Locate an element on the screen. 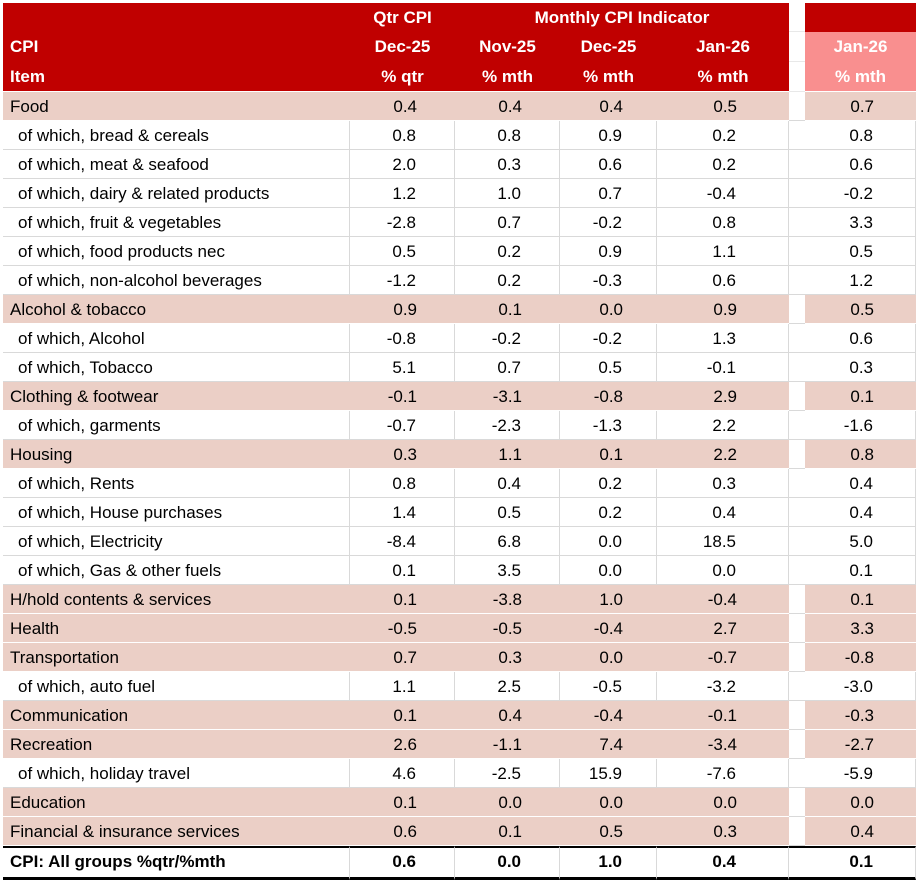 The height and width of the screenshot is (880, 919). value-cell: -1.2 is located at coordinates (402, 280).